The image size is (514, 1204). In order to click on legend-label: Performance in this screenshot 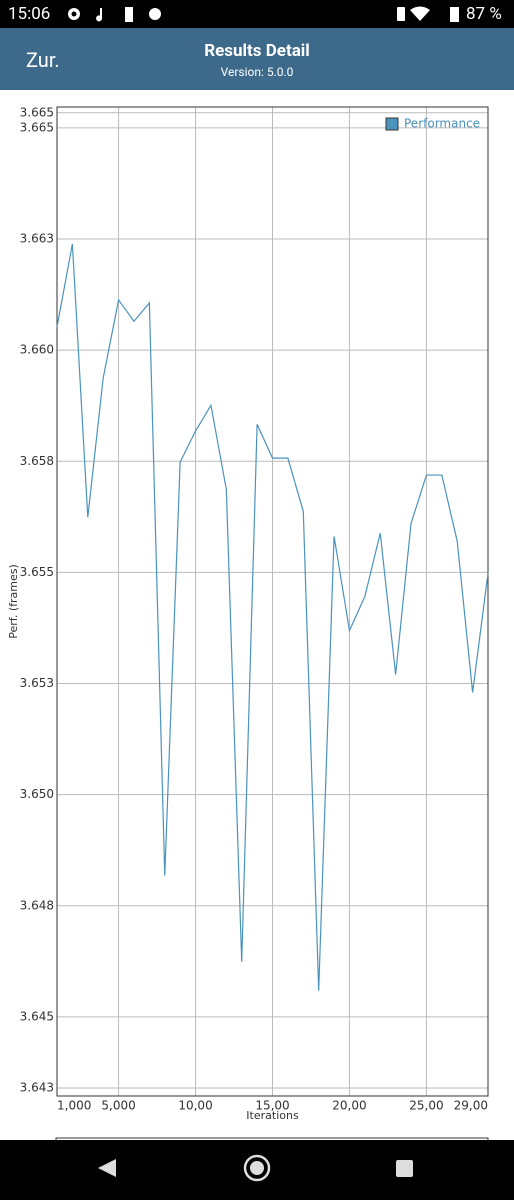, I will do `click(442, 124)`.